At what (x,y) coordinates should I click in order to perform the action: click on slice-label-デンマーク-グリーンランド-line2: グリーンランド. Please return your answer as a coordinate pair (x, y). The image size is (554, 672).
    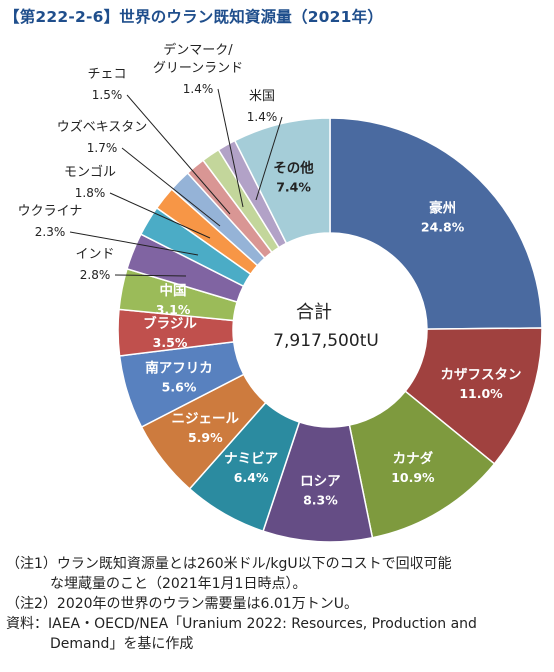
    Looking at the image, I should click on (198, 68).